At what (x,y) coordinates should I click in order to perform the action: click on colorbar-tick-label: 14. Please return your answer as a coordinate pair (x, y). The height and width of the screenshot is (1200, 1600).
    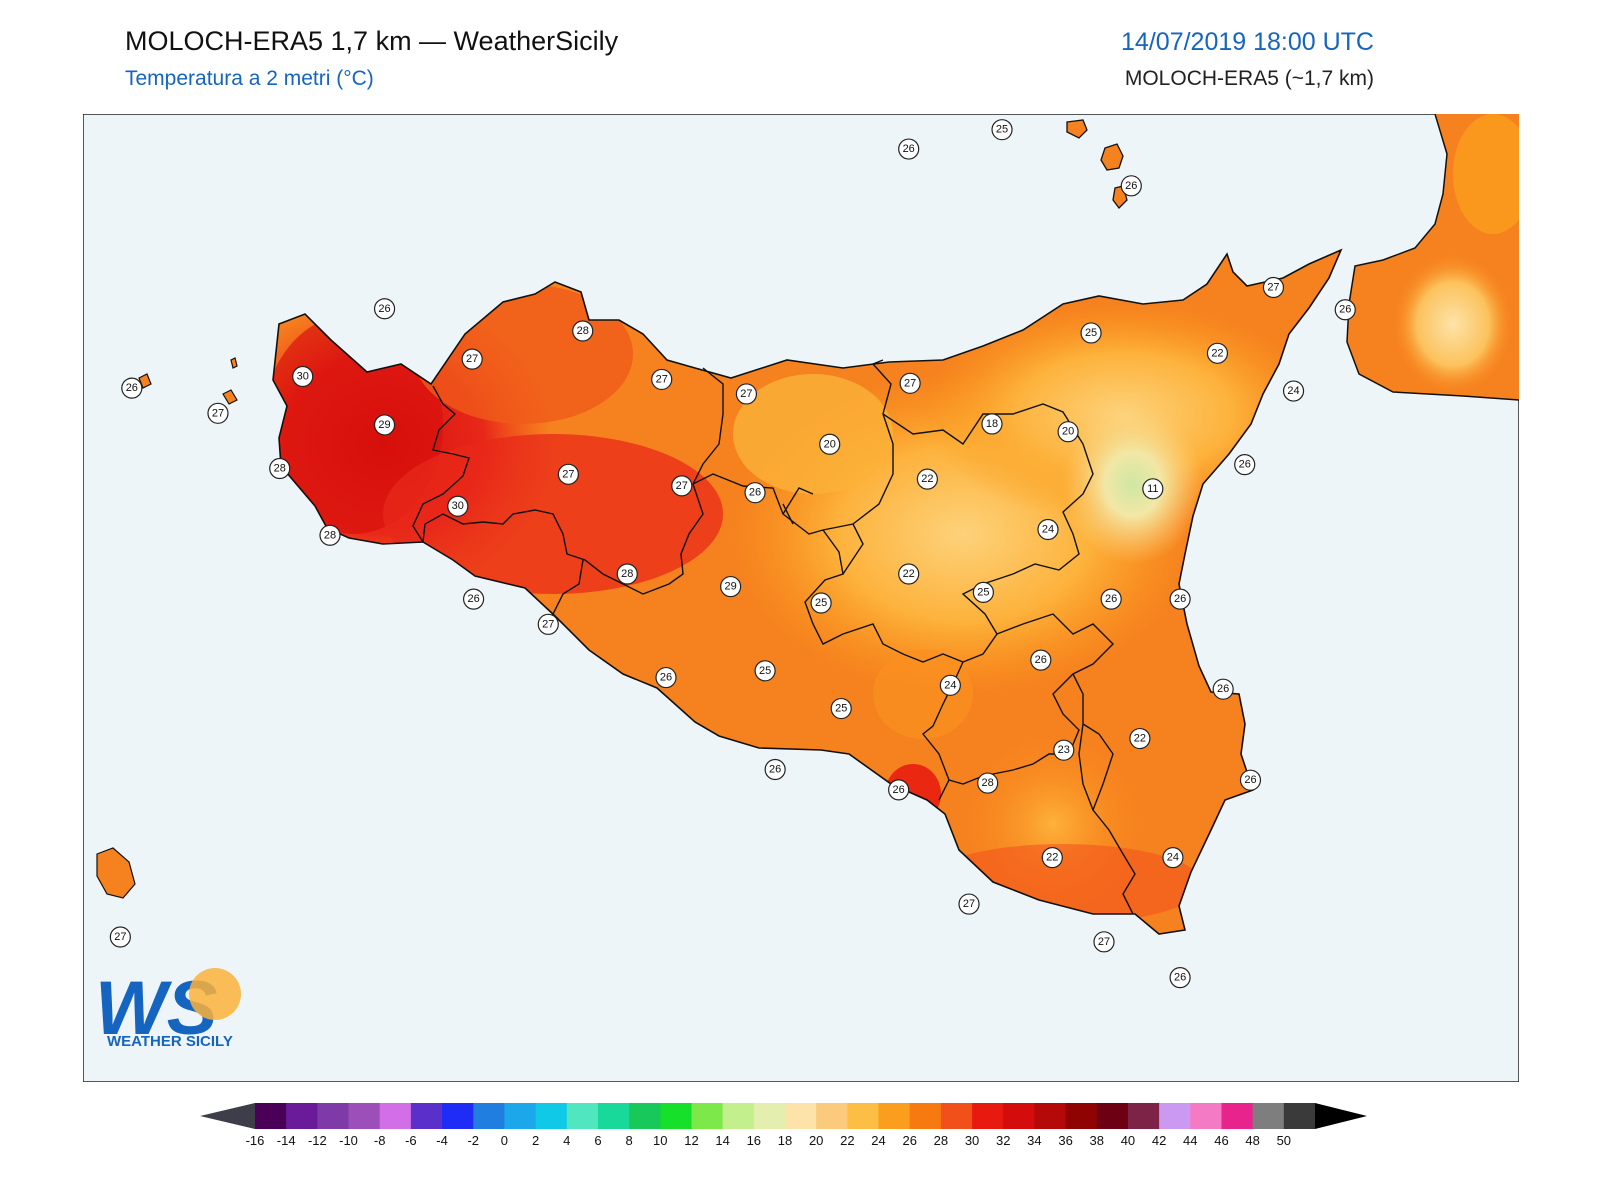
    Looking at the image, I should click on (722, 1140).